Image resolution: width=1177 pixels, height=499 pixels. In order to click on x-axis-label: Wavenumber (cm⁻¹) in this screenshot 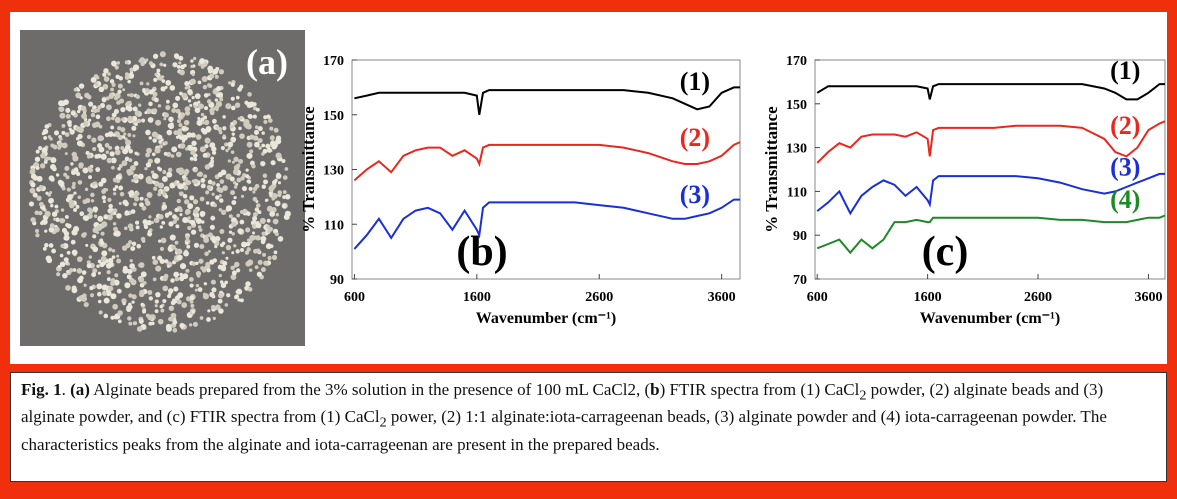, I will do `click(546, 318)`.